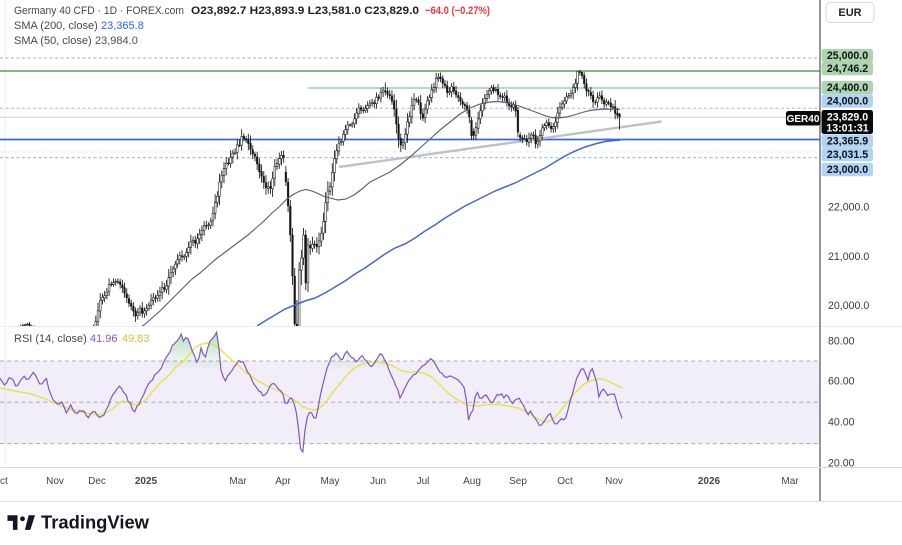 The width and height of the screenshot is (902, 545). Describe the element at coordinates (849, 13) in the screenshot. I see `svg-text: EUR` at that location.